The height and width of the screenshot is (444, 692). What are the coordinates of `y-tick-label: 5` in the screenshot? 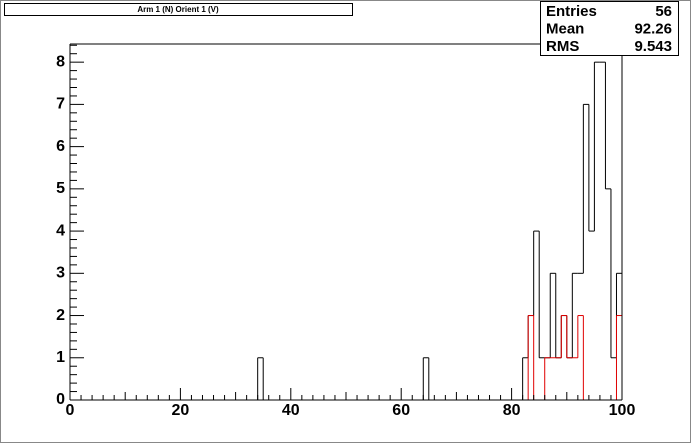 It's located at (60, 188).